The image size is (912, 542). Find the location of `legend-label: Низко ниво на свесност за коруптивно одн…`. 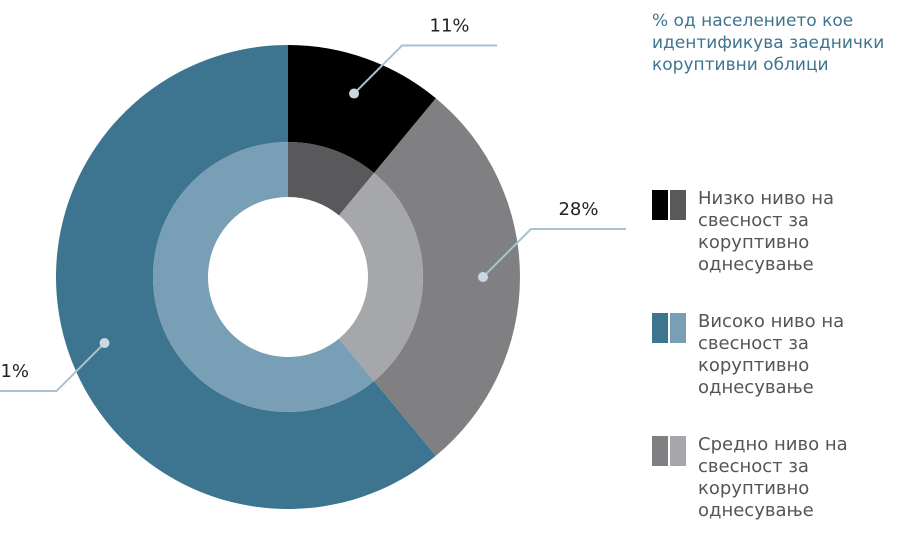

legend-label: Низко ниво на свесност за коруптивно одн… is located at coordinates (766, 231).